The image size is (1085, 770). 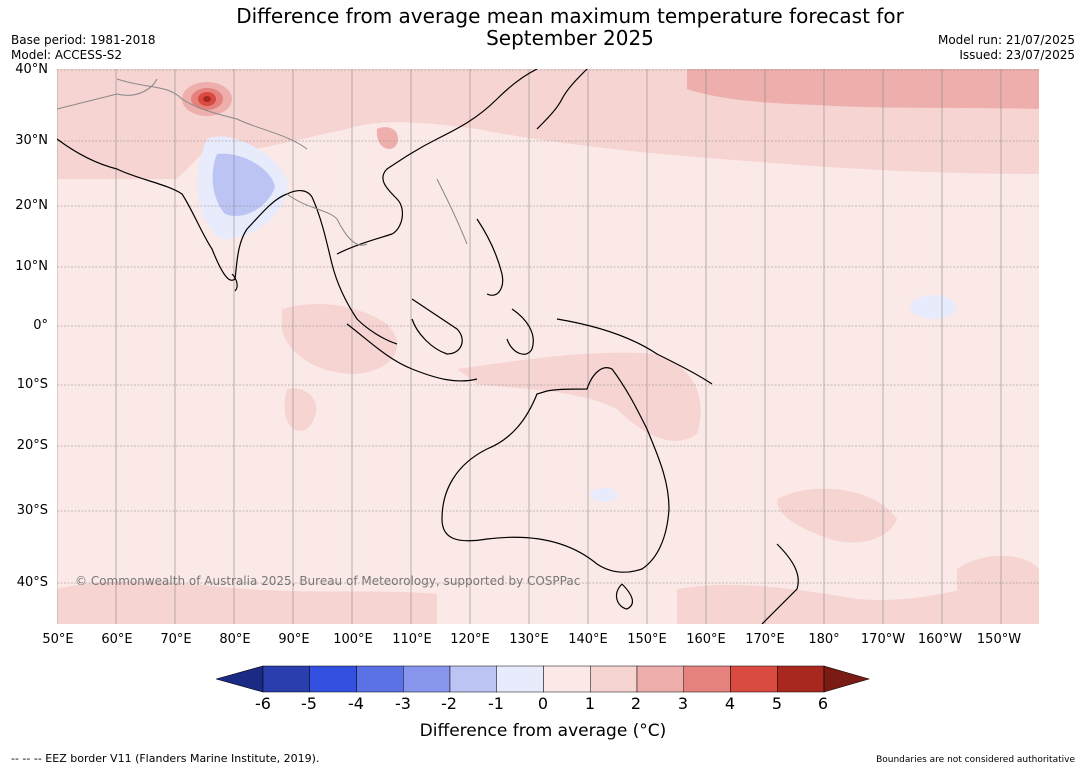 What do you see at coordinates (31, 140) in the screenshot?
I see `lat-label: 30°N` at bounding box center [31, 140].